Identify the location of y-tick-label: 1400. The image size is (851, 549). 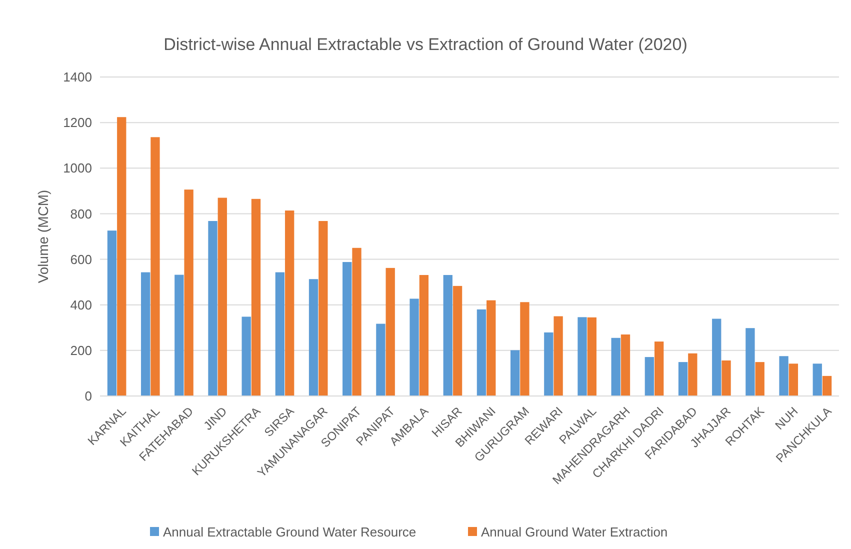
(77, 77).